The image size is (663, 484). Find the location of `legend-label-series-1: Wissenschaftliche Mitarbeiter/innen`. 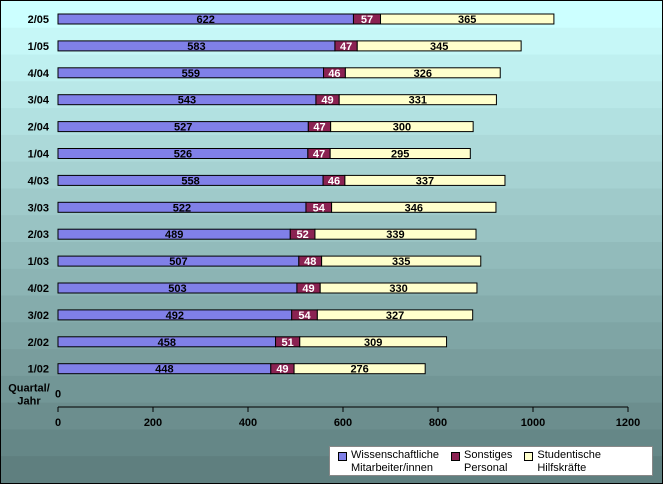

legend-label-series-1: Wissenschaftliche Mitarbeiter/innen is located at coordinates (395, 461).